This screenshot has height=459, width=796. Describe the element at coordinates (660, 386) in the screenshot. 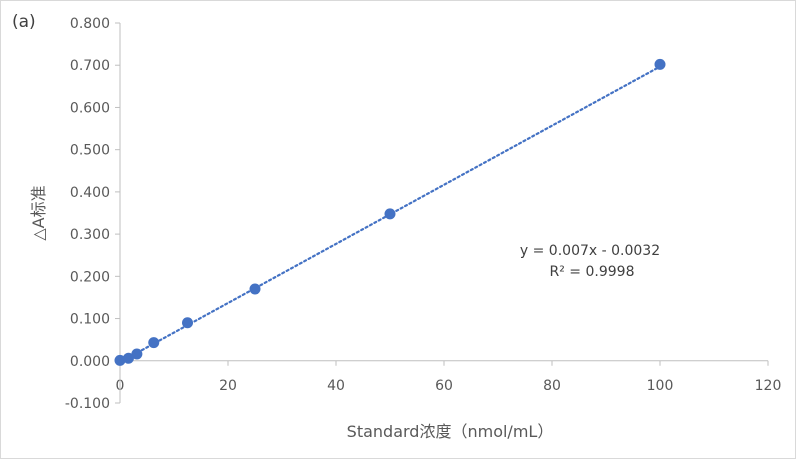

I see `x-tick-label: 100` at that location.